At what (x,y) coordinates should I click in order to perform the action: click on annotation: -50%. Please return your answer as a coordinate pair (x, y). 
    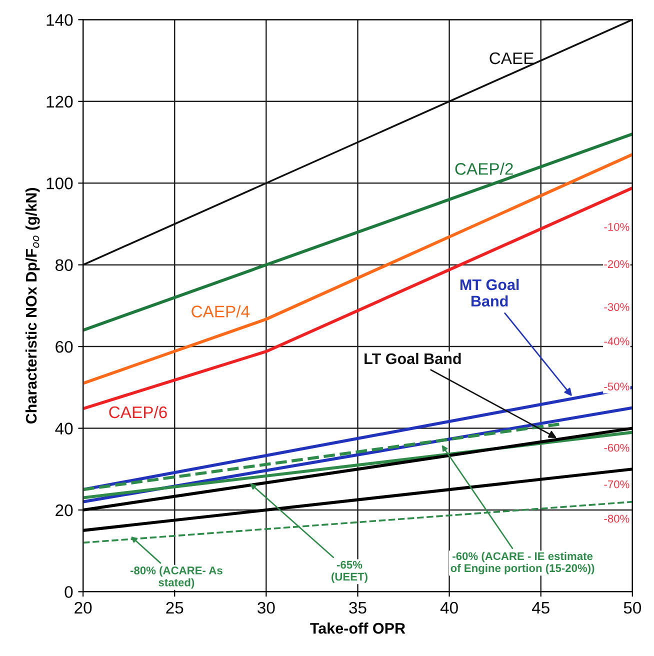
    Looking at the image, I should click on (617, 386).